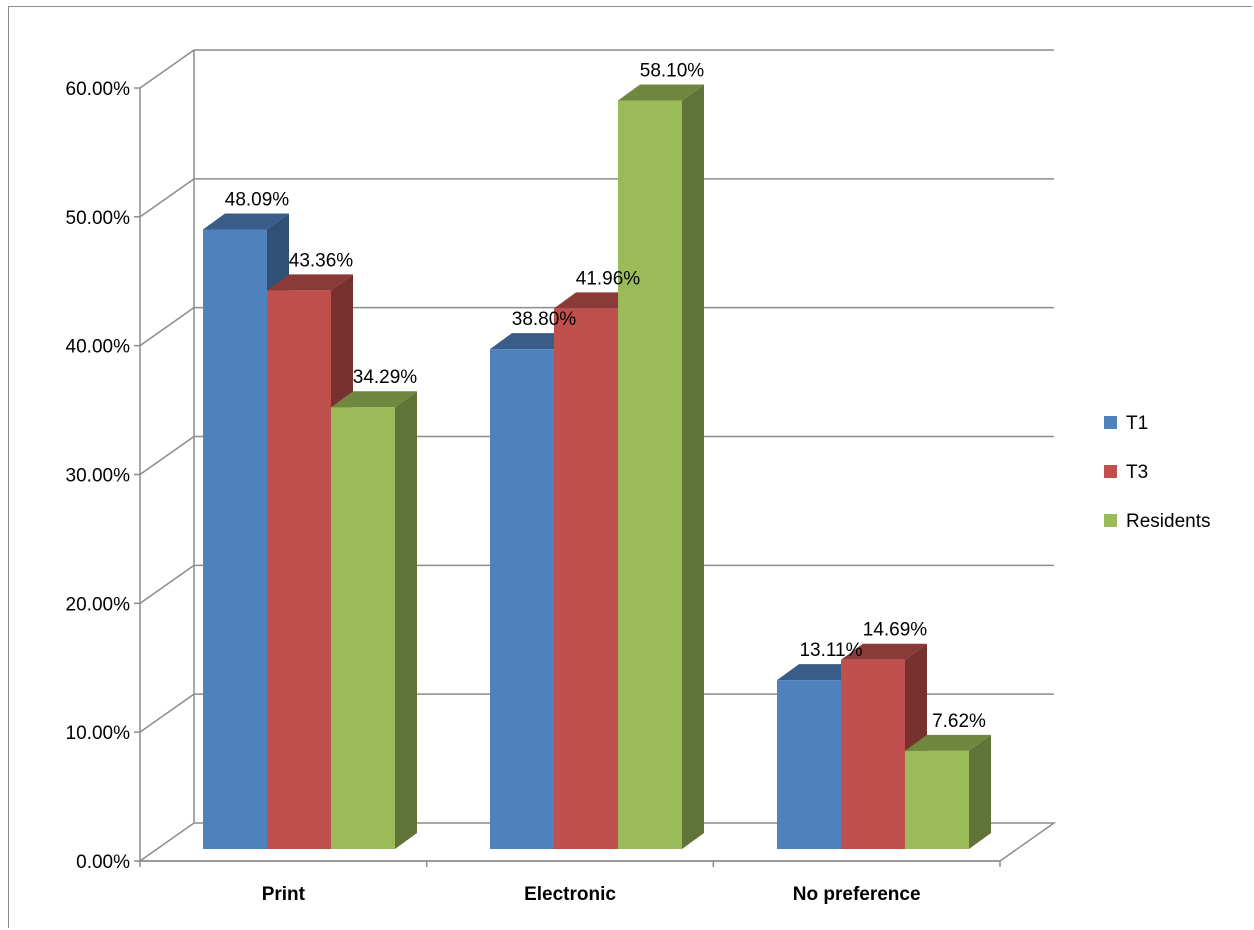  I want to click on y-tick-label: 20.00%, so click(98, 604).